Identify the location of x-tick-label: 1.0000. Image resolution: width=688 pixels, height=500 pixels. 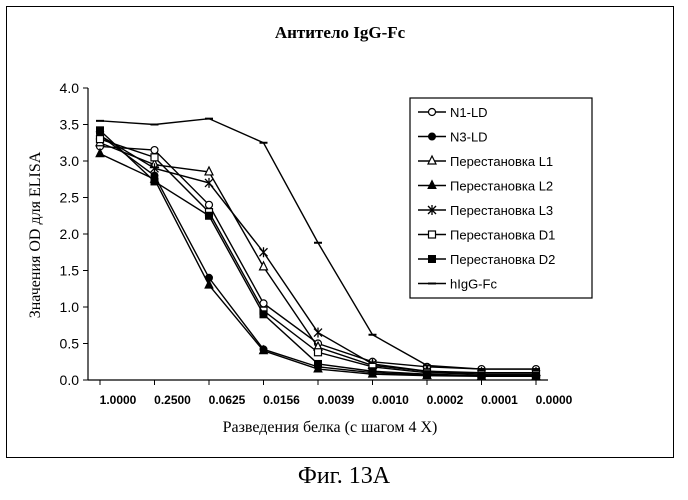
(118, 400).